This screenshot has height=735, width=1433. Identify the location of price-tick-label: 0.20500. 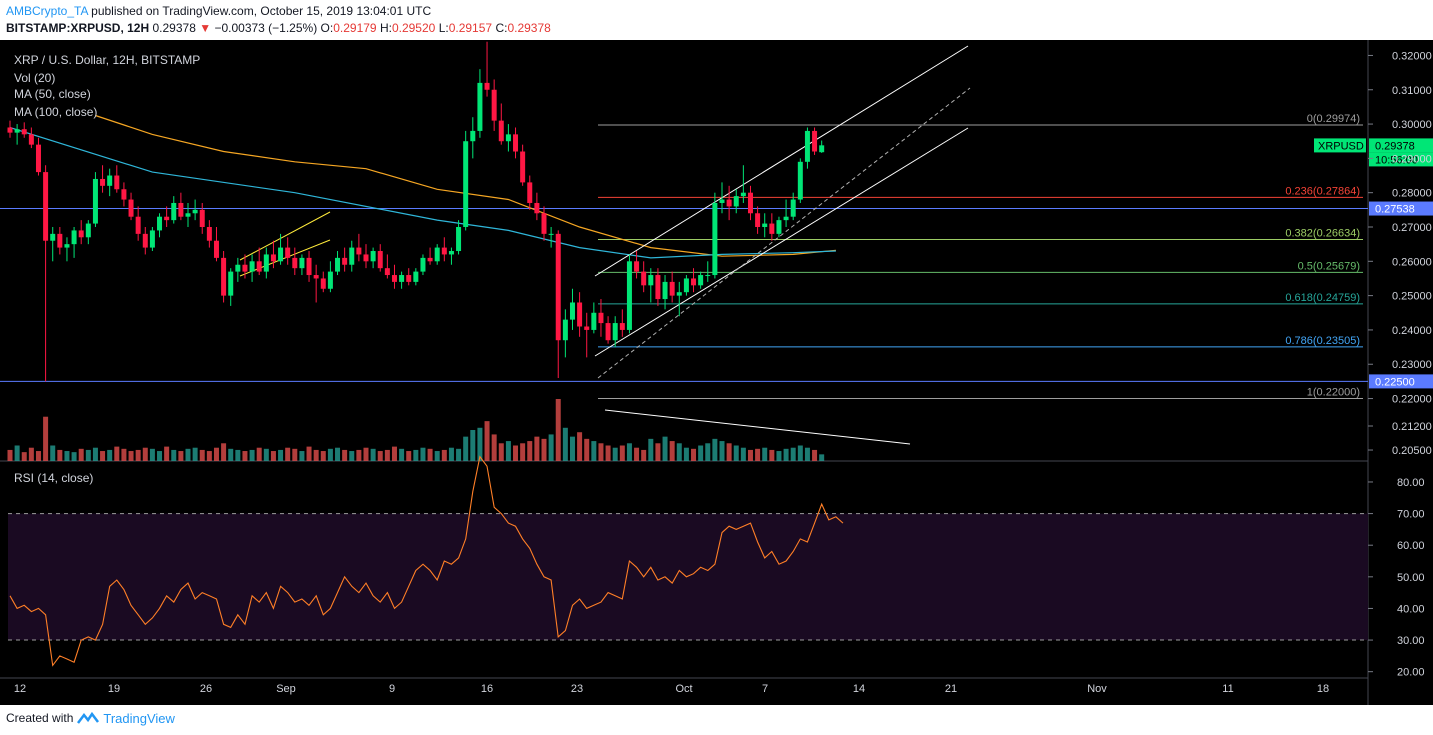
(1412, 451).